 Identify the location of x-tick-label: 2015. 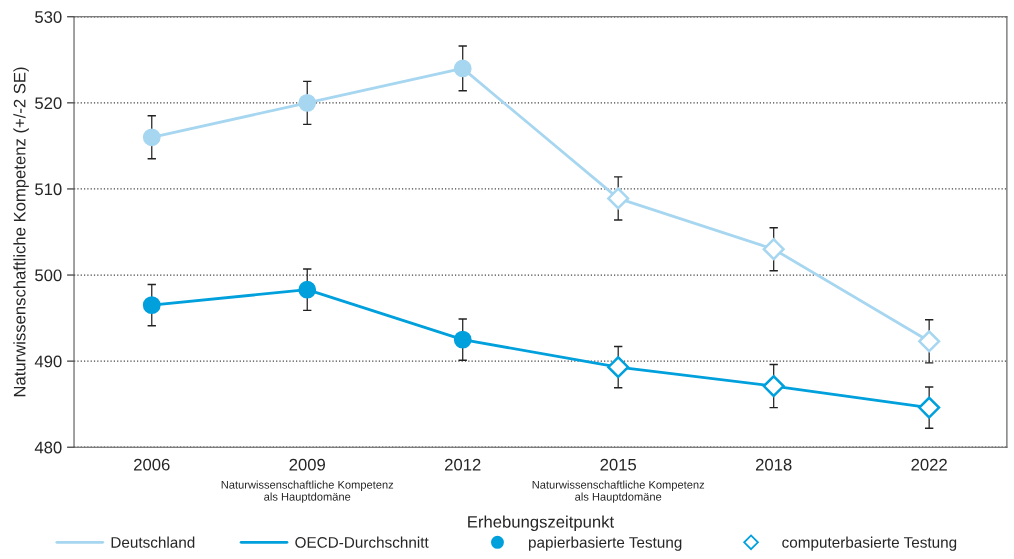
(618, 464).